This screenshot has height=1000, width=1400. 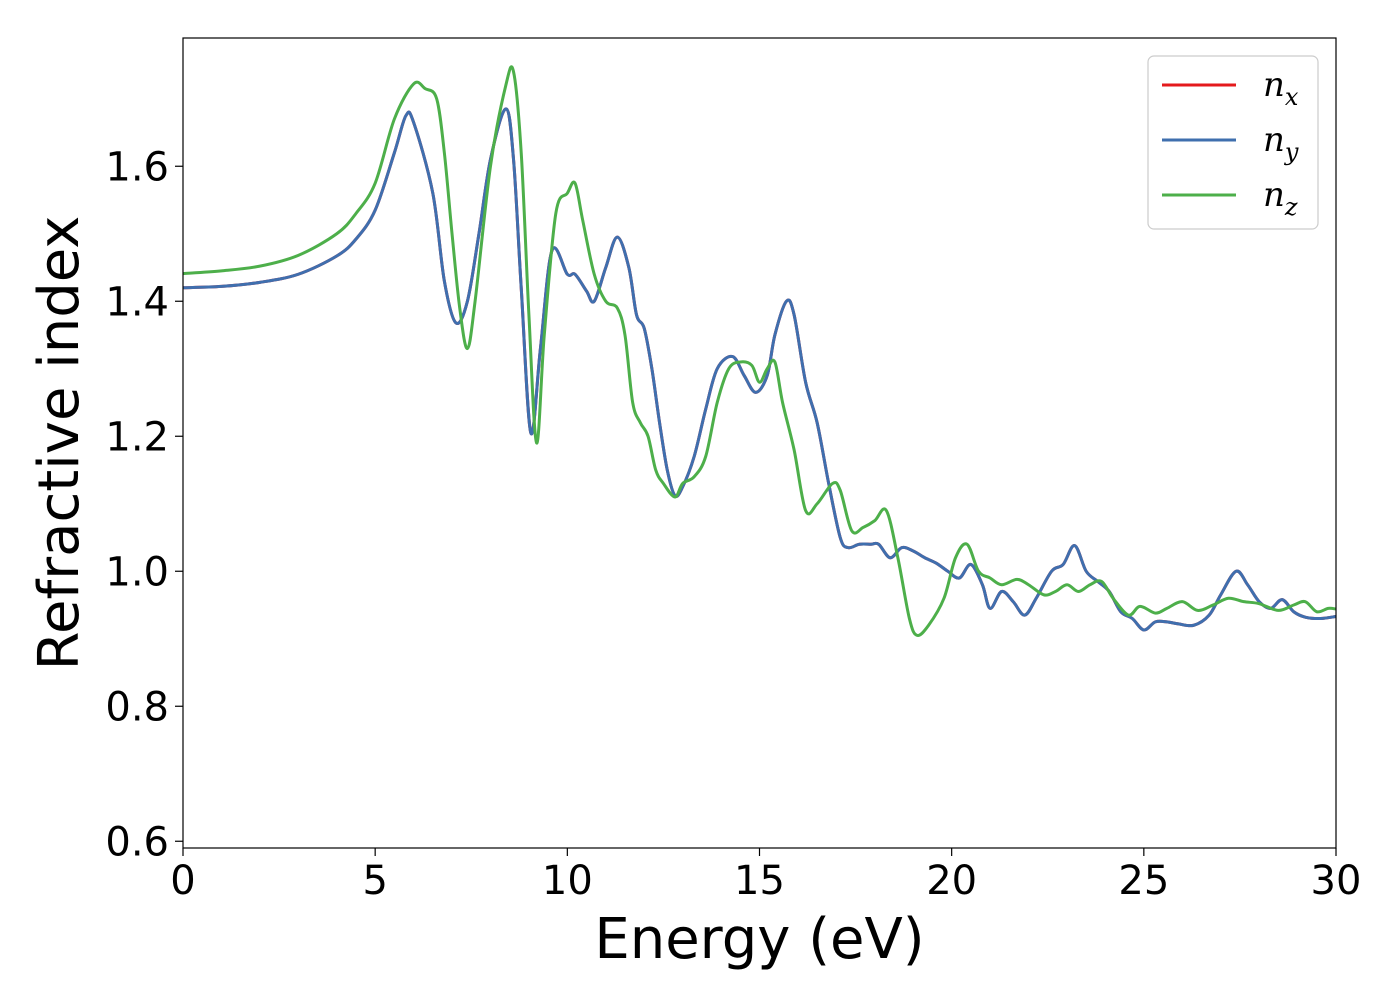 I want to click on y-tick-label: 0.6, so click(x=137, y=842).